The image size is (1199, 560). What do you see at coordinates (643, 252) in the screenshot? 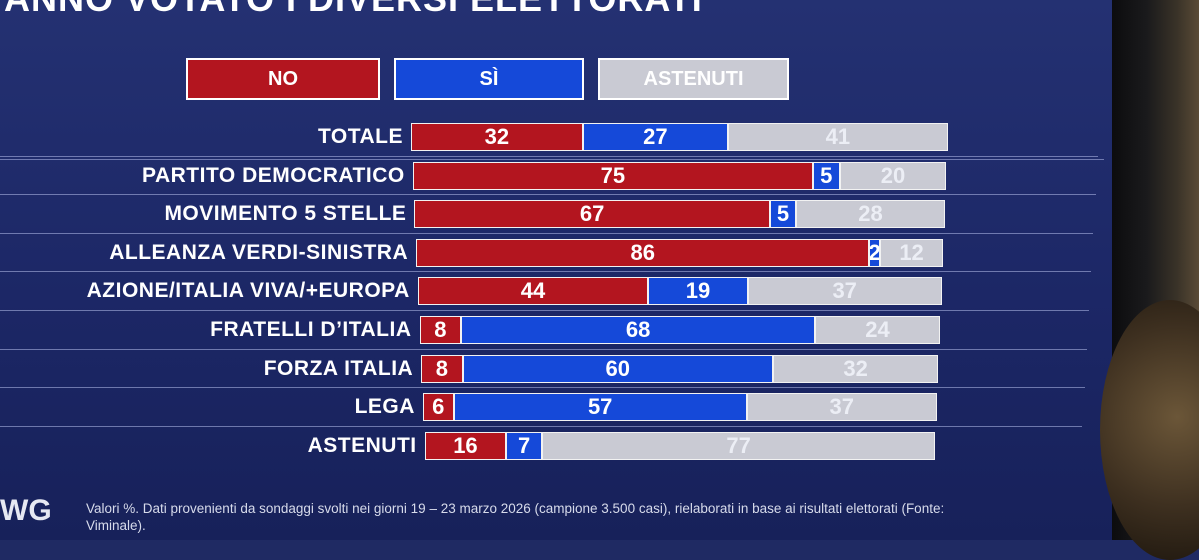
I see `bar-segment-no: 86` at bounding box center [643, 252].